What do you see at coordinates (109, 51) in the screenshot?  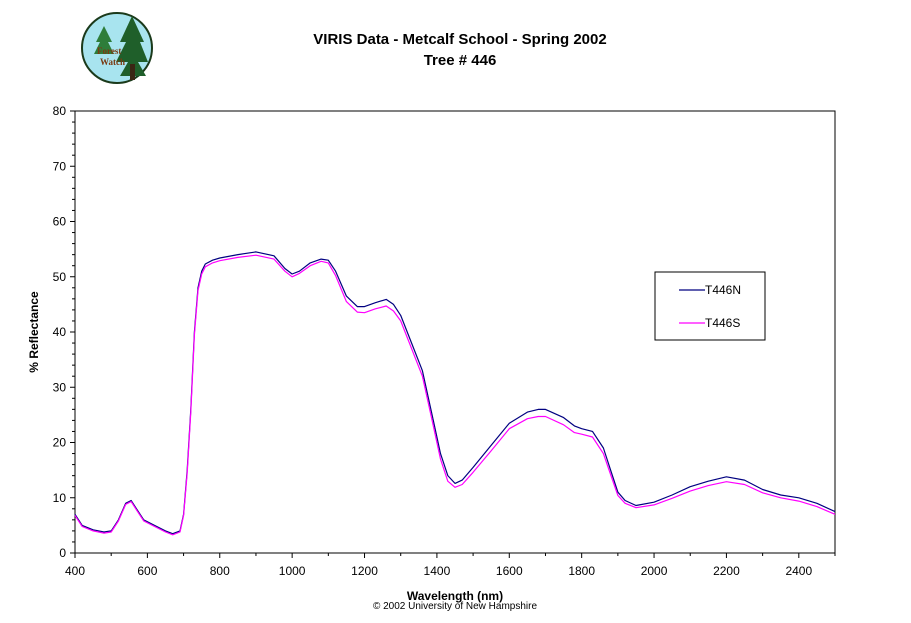 I see `logo-text-forest: Forest` at bounding box center [109, 51].